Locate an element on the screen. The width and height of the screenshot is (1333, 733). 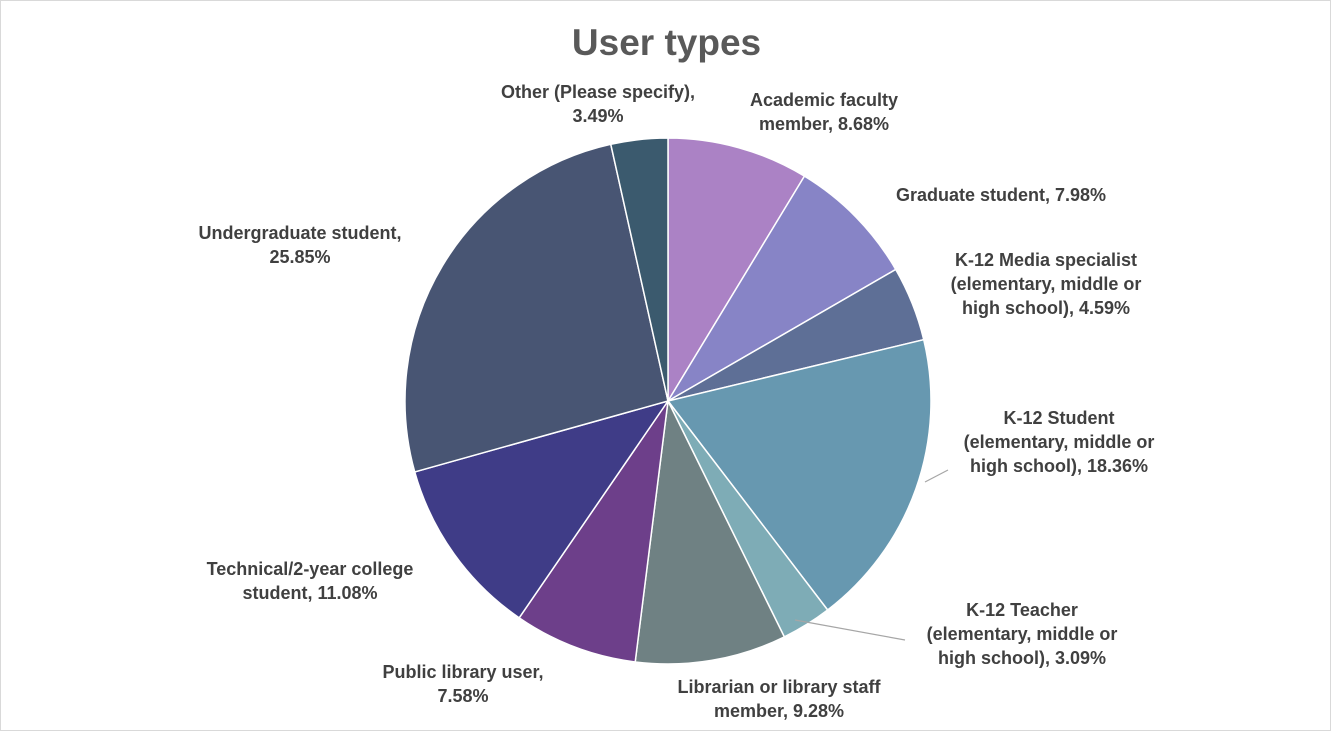
slice-label: Librarian or library staff member, 9.28% is located at coordinates (779, 699).